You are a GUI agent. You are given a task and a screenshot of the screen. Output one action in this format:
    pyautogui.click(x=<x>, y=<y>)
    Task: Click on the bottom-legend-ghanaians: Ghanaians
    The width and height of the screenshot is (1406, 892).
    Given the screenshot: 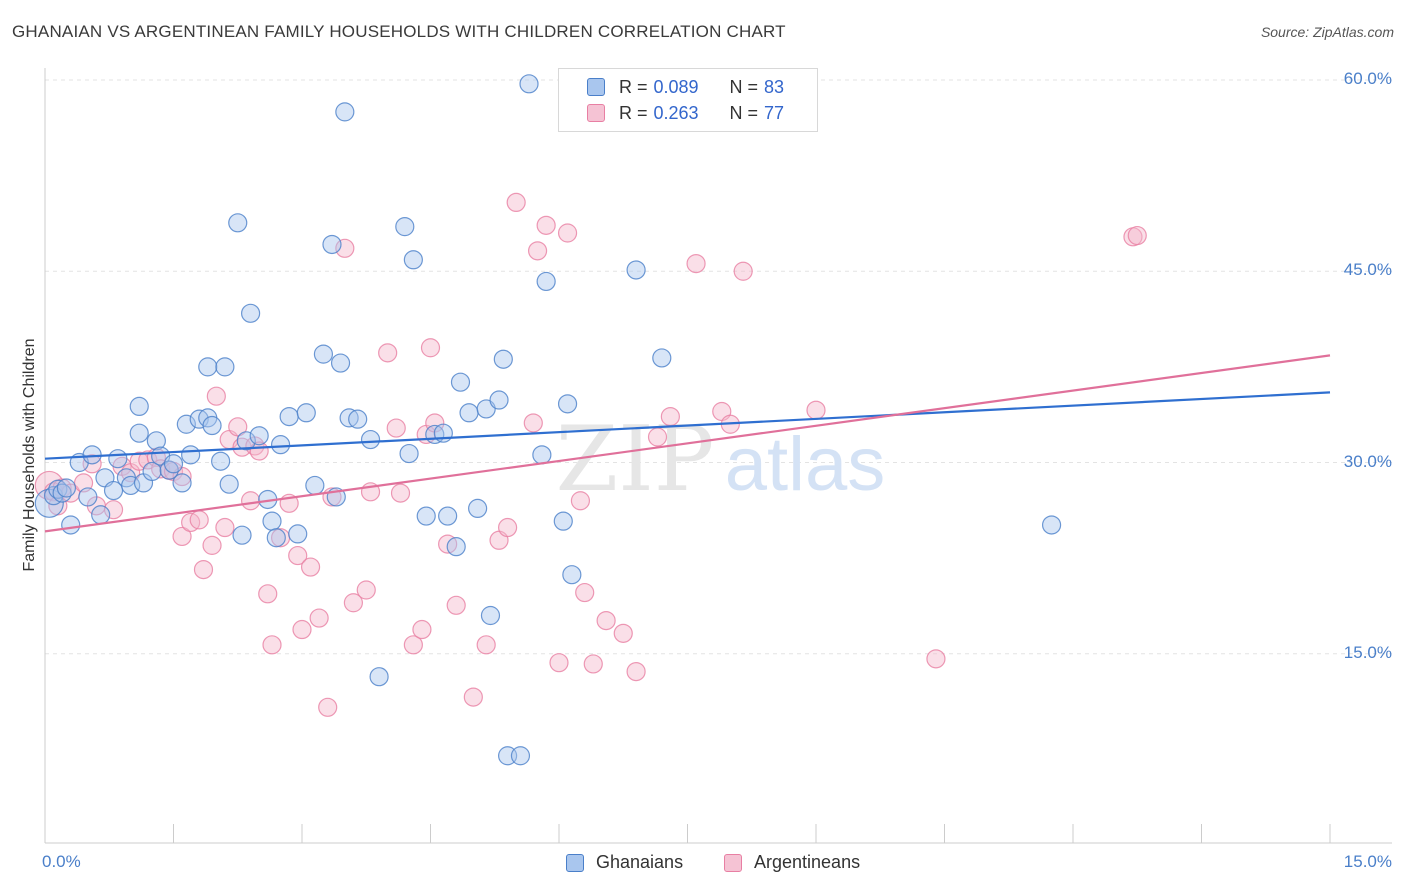 What is the action you would take?
    pyautogui.click(x=624, y=862)
    